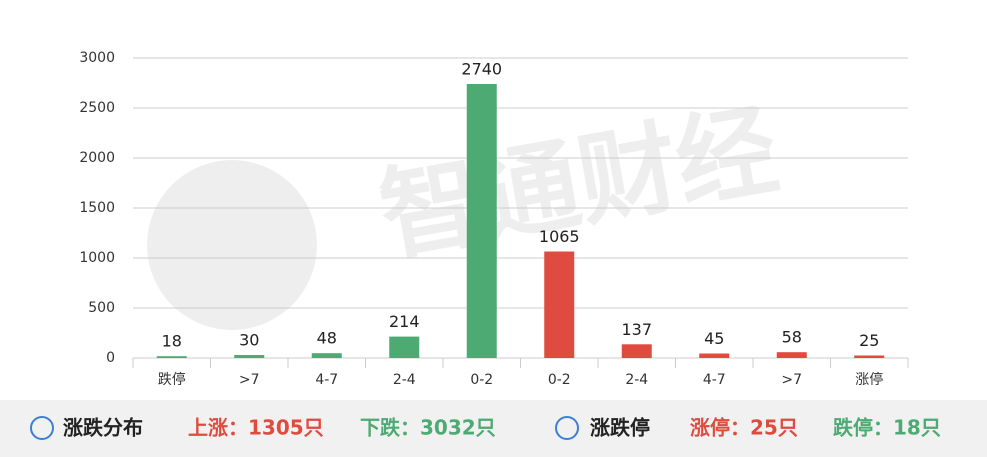 This screenshot has width=987, height=457. I want to click on data-label: 30, so click(249, 340).